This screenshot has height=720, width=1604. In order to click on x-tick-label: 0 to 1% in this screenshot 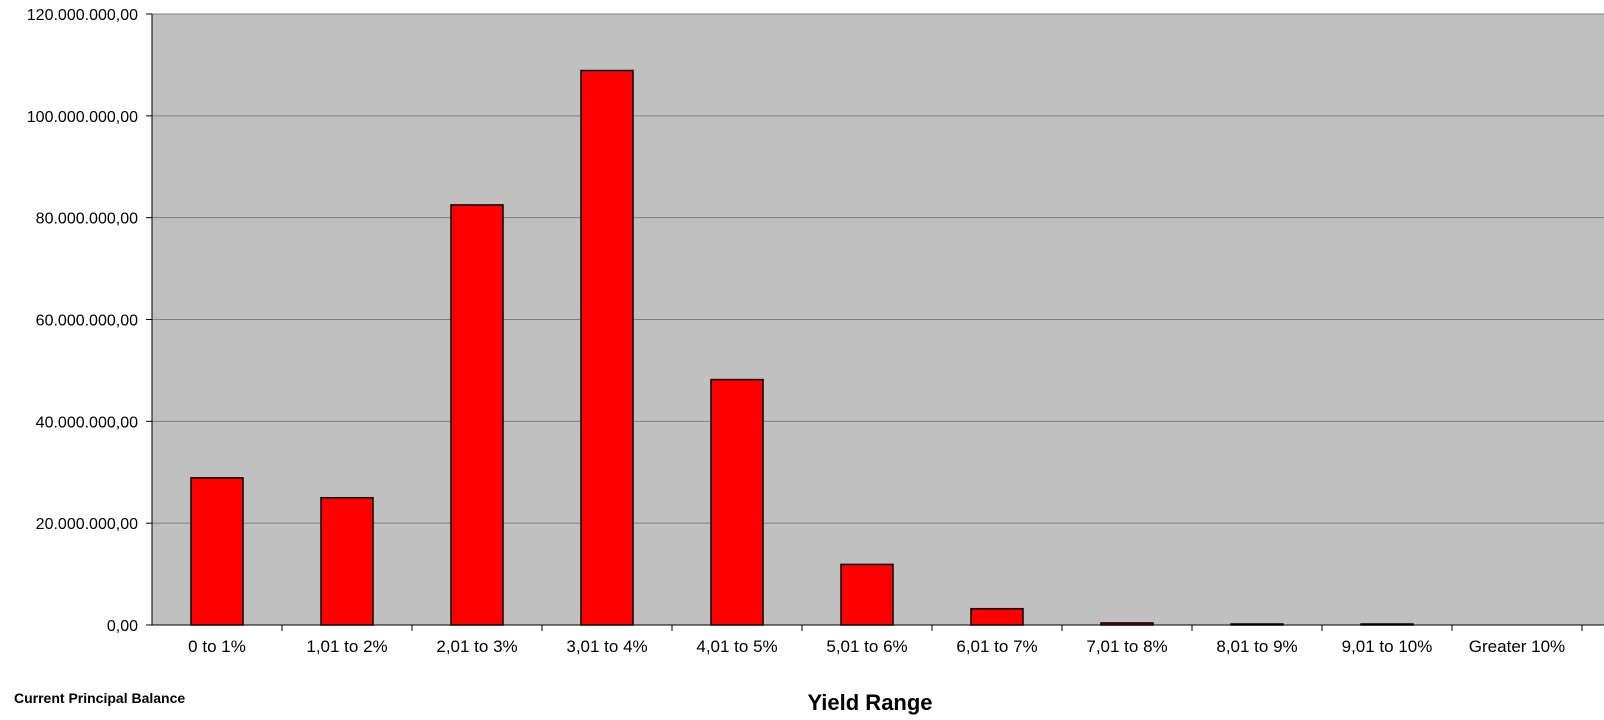, I will do `click(217, 646)`.